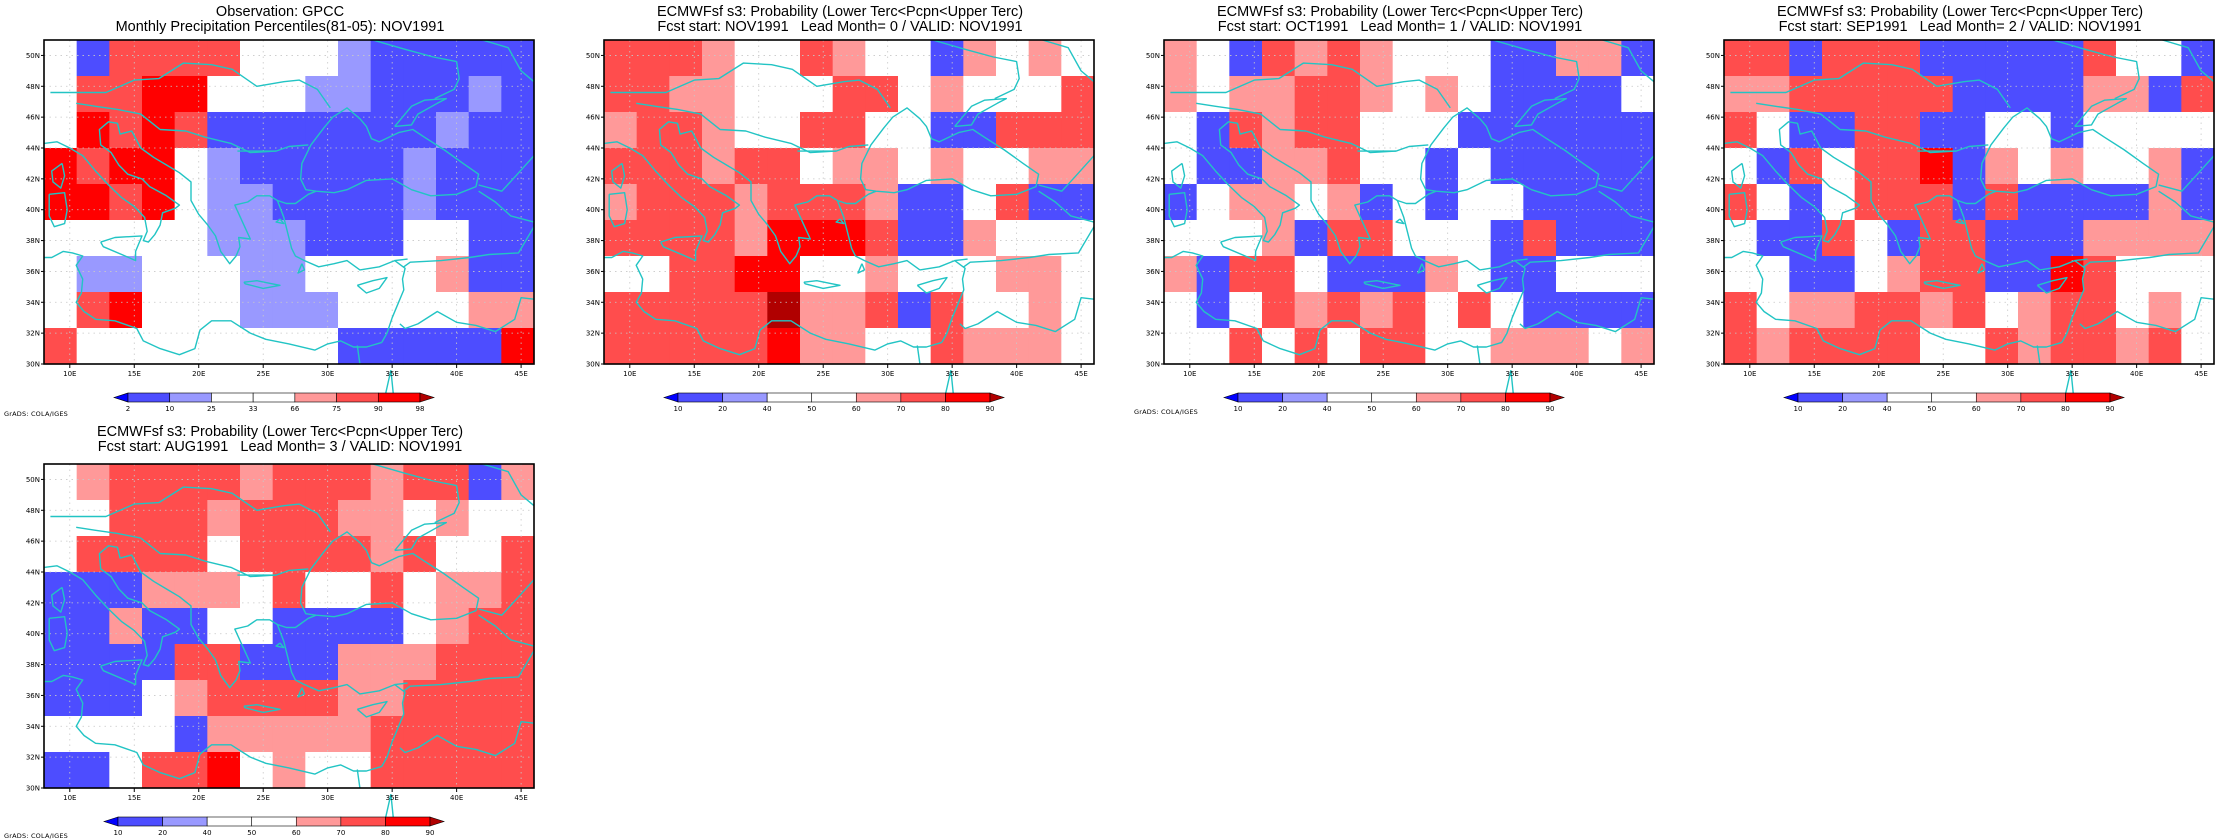  What do you see at coordinates (1969, 217) in the screenshot?
I see `coastline` at bounding box center [1969, 217].